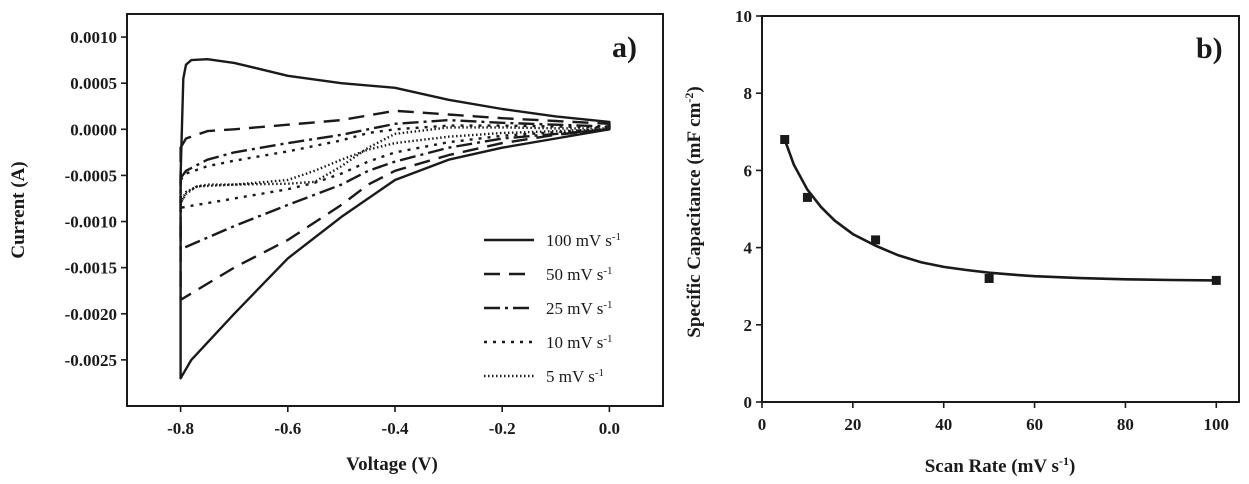 The height and width of the screenshot is (484, 1249). Describe the element at coordinates (91, 222) in the screenshot. I see `panel-a-y-tick-label: -0.0010` at that location.